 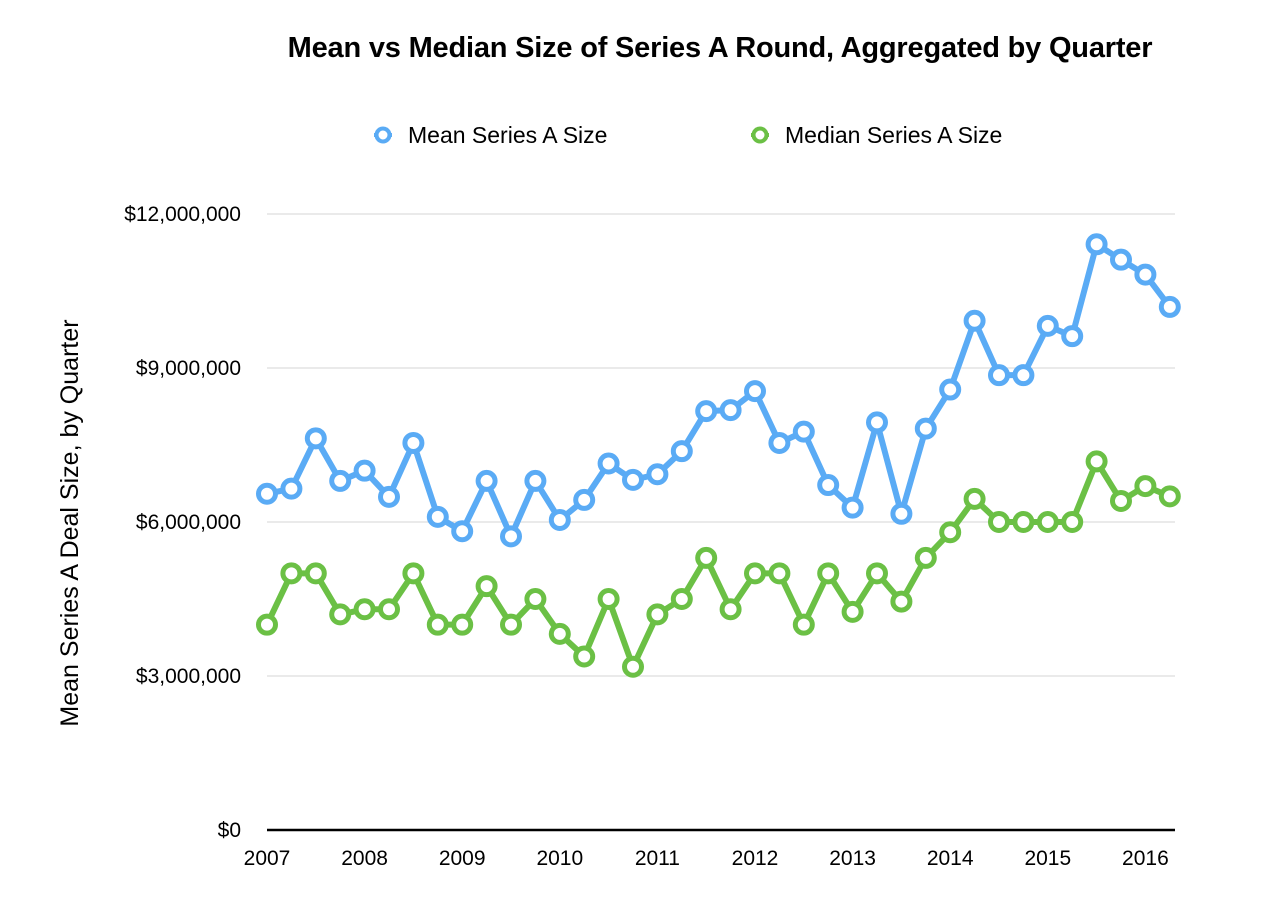 What do you see at coordinates (657, 858) in the screenshot?
I see `x-tick-label: 2011` at bounding box center [657, 858].